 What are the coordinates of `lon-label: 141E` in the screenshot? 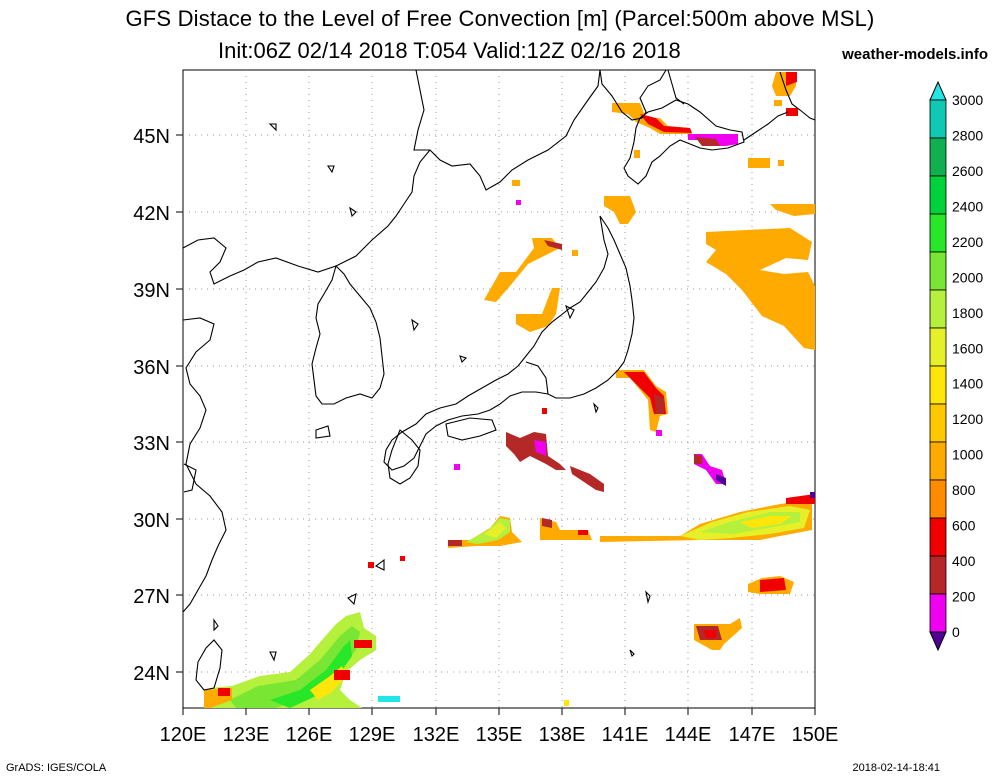 It's located at (625, 735).